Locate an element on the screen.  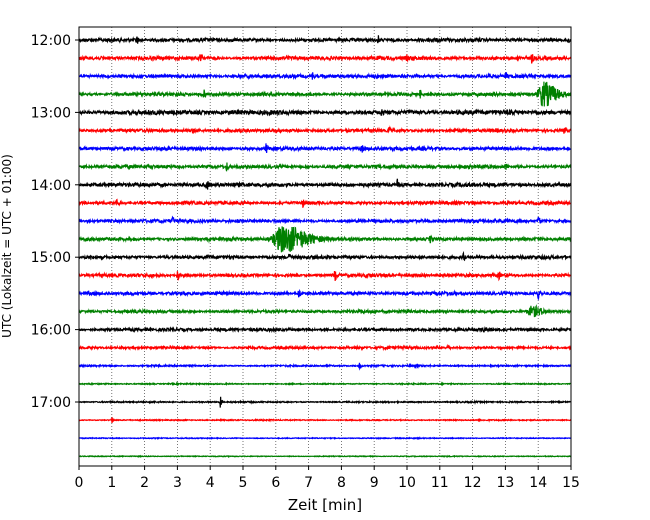
y-tick-label: 12:00 is located at coordinates (51, 41).